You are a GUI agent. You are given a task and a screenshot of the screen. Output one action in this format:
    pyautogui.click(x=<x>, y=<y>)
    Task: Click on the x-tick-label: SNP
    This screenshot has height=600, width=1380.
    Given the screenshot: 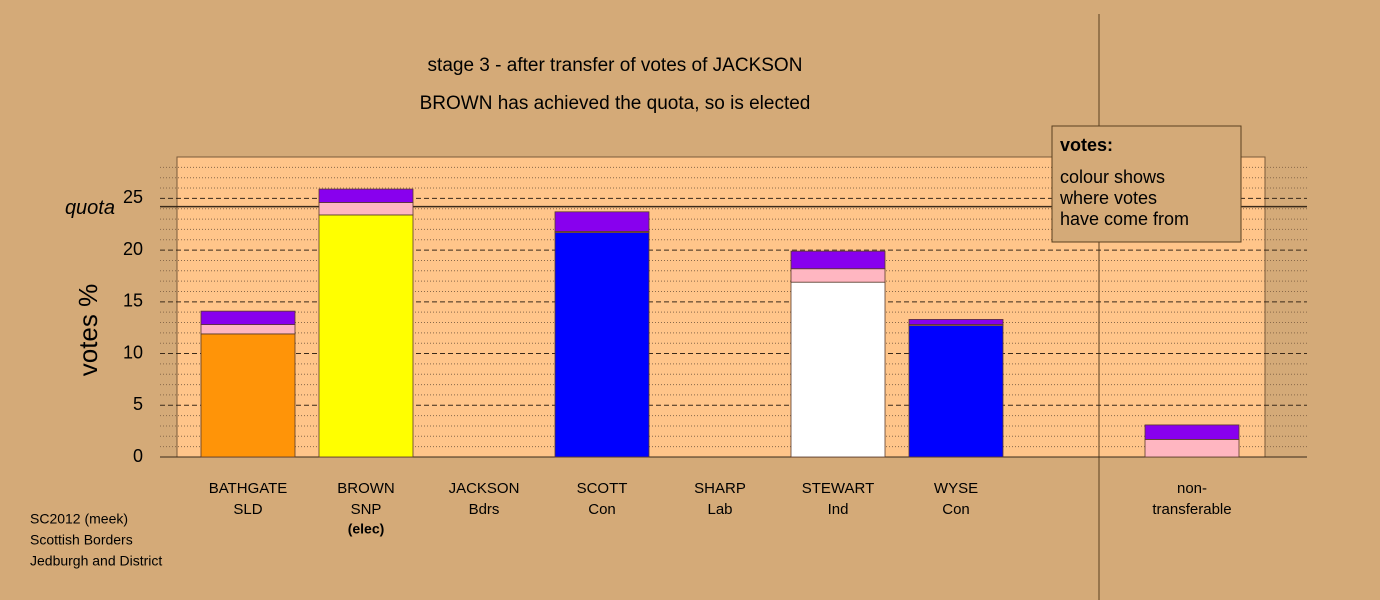 What is the action you would take?
    pyautogui.click(x=366, y=509)
    